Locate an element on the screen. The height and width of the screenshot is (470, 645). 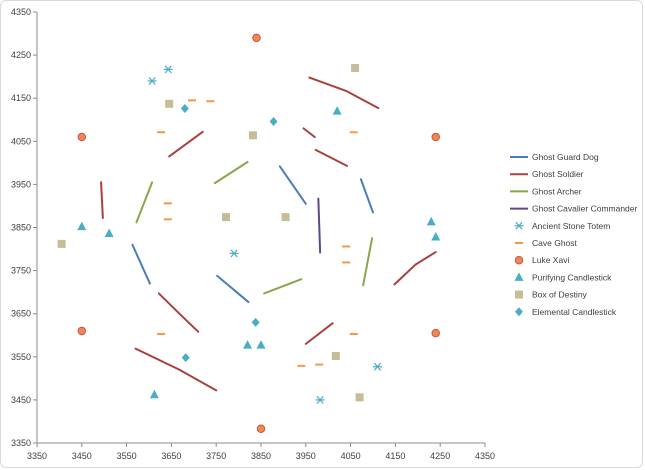
y-tick-label: 3950 is located at coordinates (21, 184).